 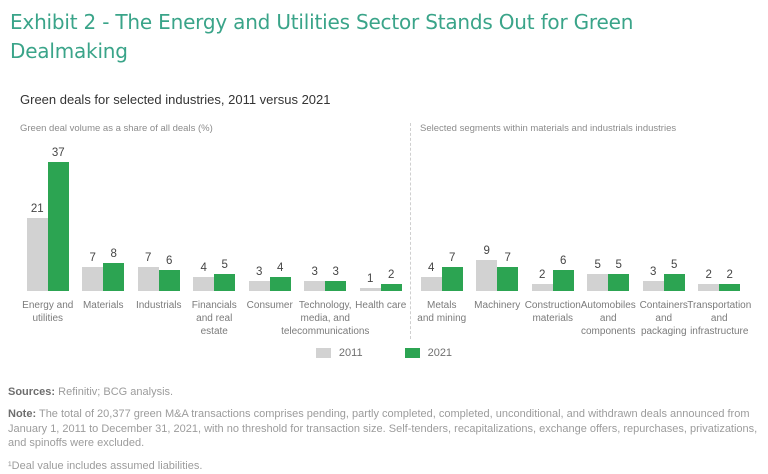 What do you see at coordinates (214, 319) in the screenshot?
I see `category-label: Financials and real estate` at bounding box center [214, 319].